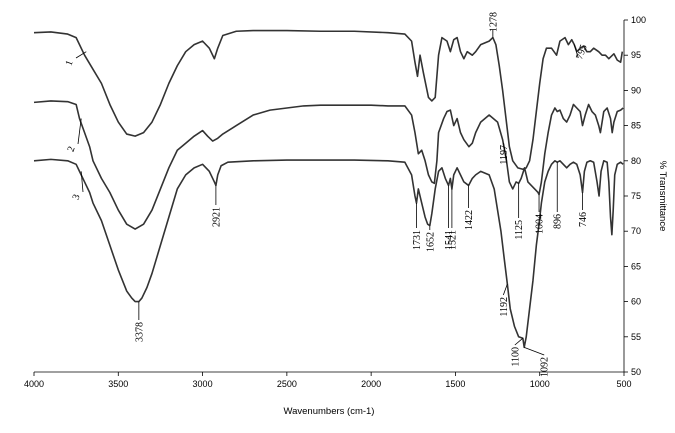 This screenshot has width=675, height=433. I want to click on peak-label: 1521, so click(452, 240).